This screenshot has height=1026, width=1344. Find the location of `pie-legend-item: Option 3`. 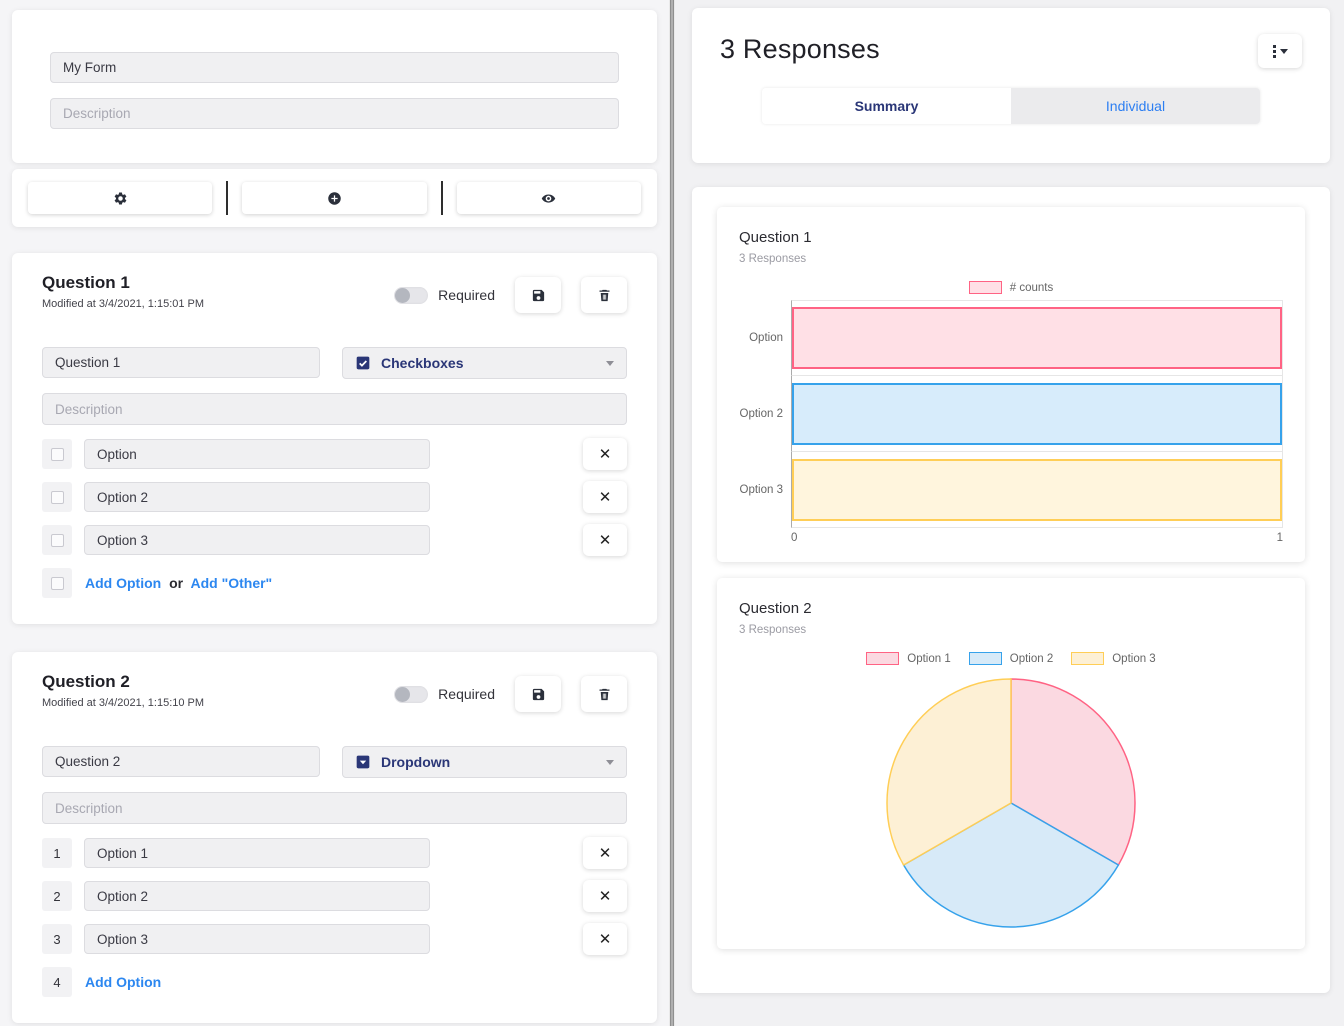

pie-legend-item: Option 3 is located at coordinates (1113, 658).